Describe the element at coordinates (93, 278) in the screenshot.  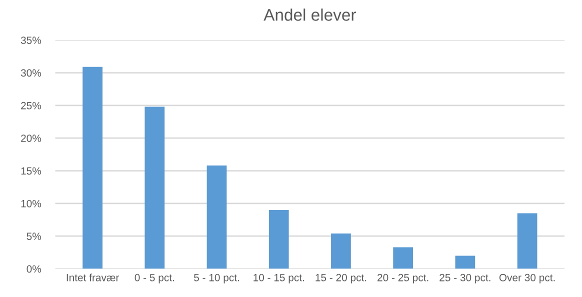
I see `x-tick-label: Intet fravær` at that location.